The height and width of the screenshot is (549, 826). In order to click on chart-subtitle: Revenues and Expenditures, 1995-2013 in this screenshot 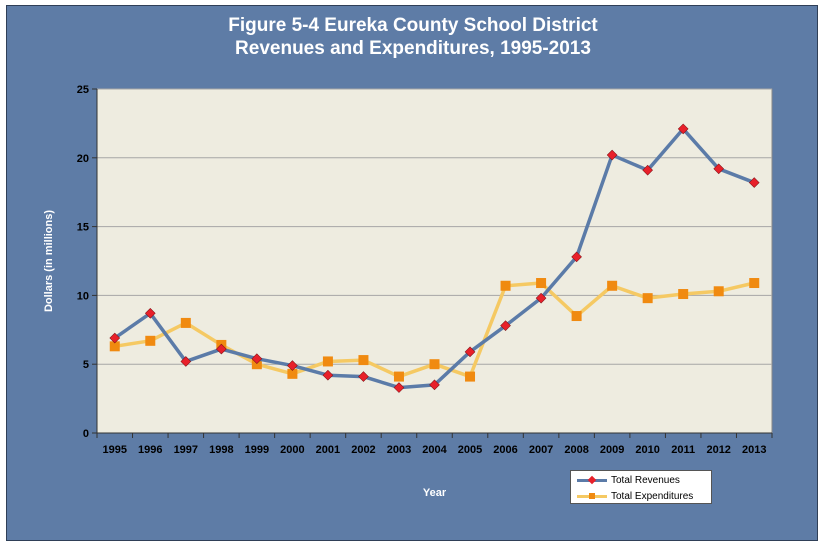, I will do `click(413, 48)`.